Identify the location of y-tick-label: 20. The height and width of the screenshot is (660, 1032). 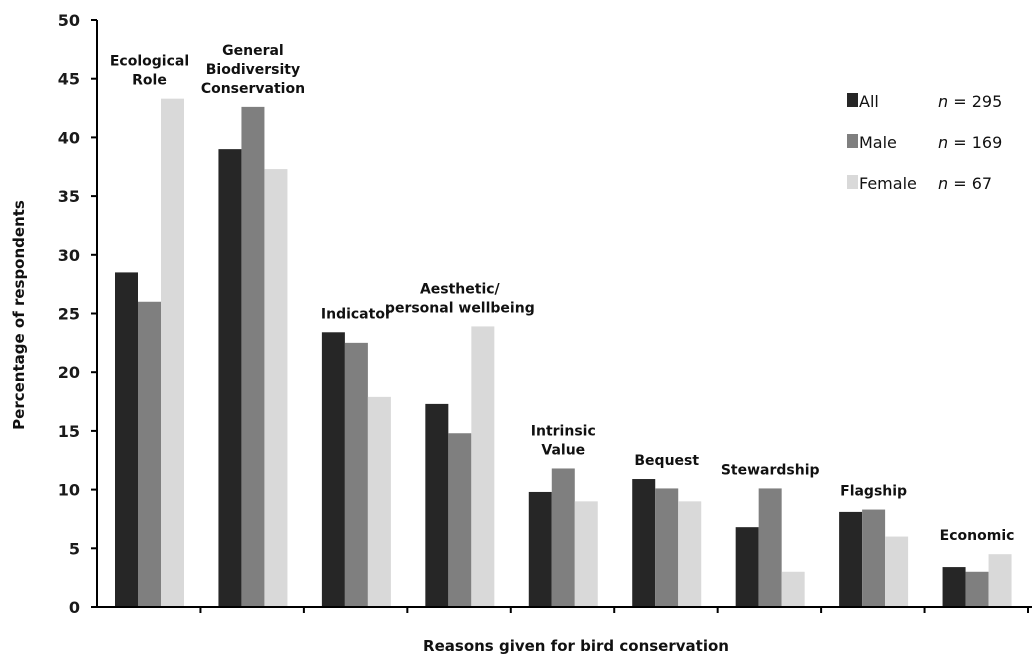
(69, 372).